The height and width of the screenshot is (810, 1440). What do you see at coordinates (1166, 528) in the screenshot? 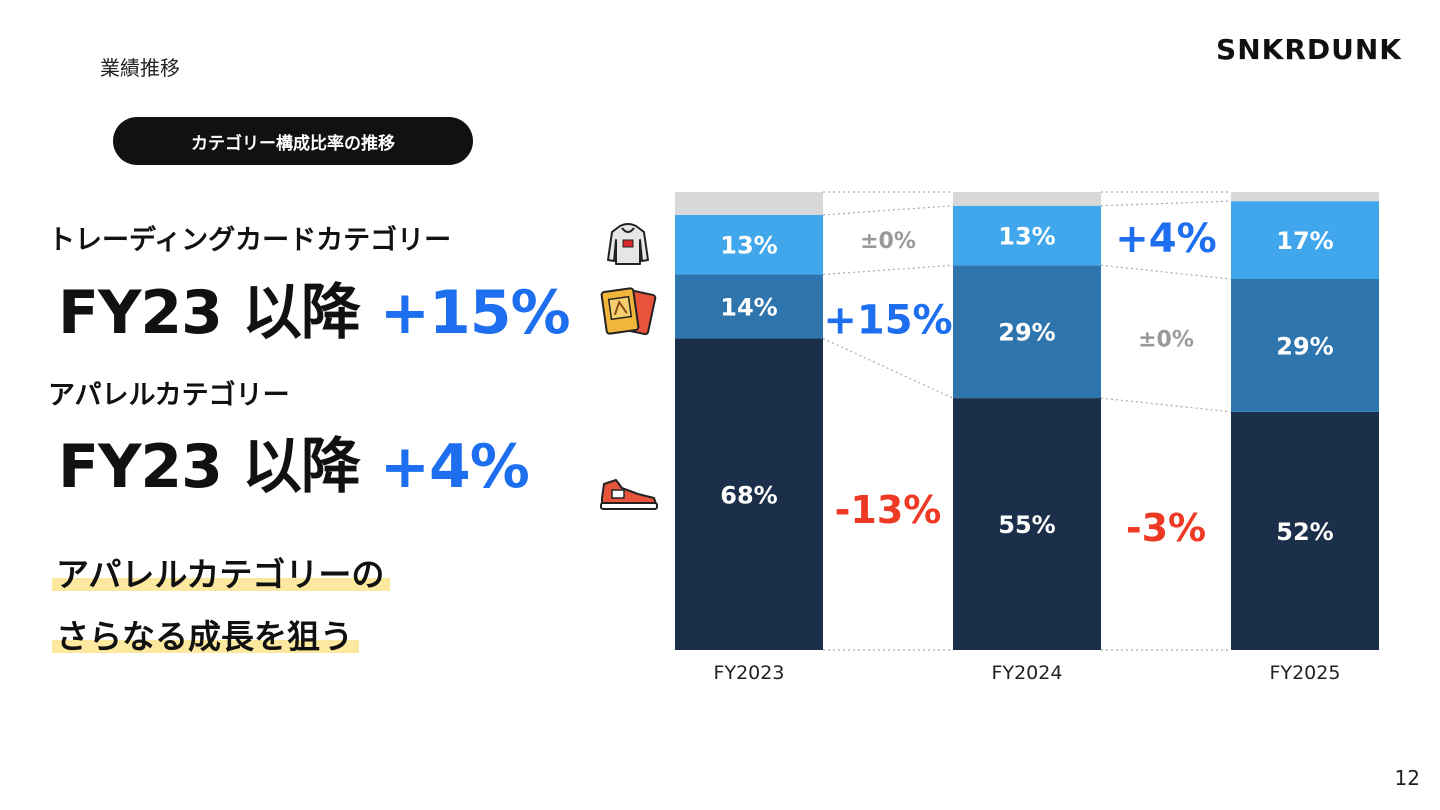
I see `change-label-sneakers: -3%` at bounding box center [1166, 528].